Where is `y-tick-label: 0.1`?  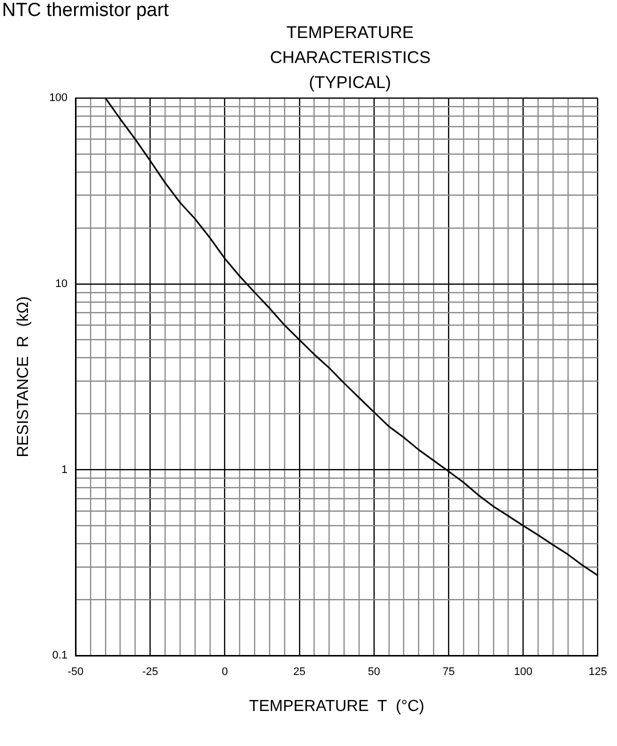
y-tick-label: 0.1 is located at coordinates (60, 656).